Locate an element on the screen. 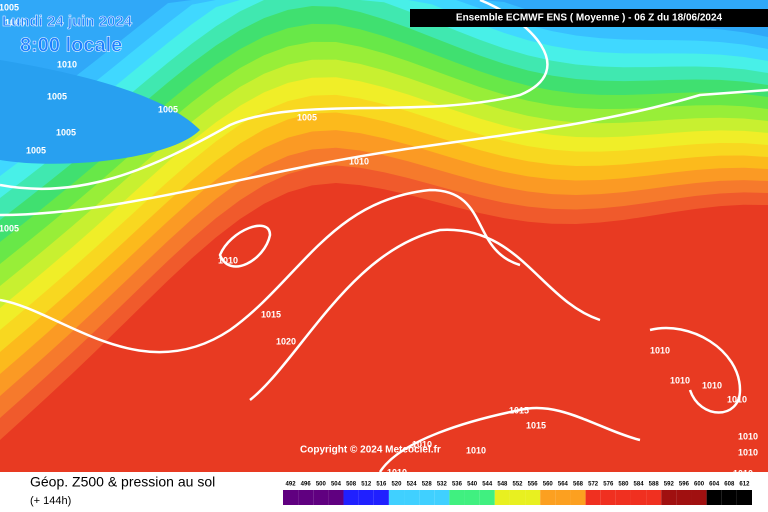 This screenshot has height=512, width=768. scale-label: 548 is located at coordinates (502, 485).